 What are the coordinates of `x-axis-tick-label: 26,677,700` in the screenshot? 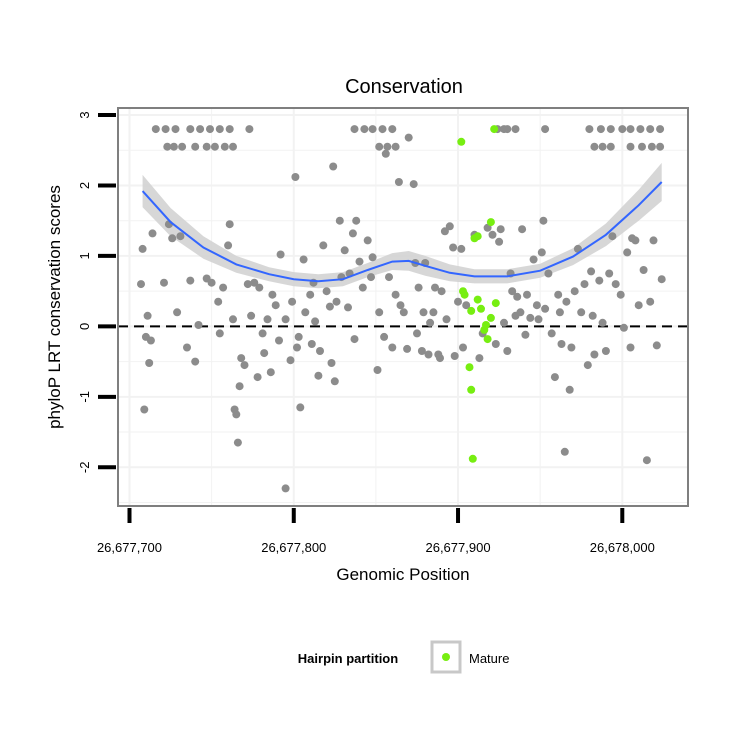 It's located at (129, 547).